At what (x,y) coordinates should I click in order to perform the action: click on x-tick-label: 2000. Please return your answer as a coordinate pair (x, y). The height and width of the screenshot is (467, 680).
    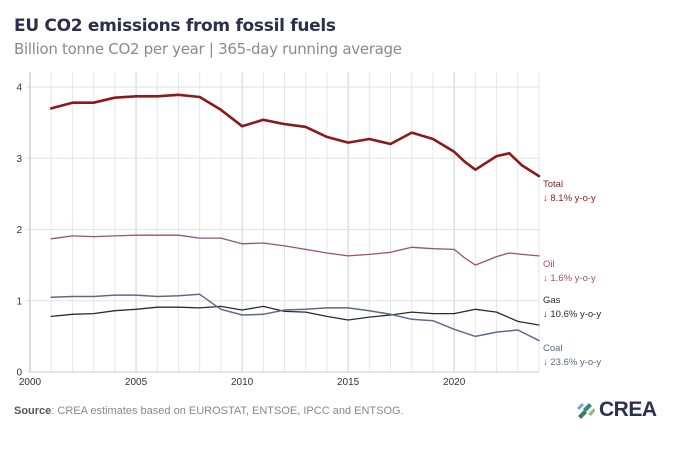
    Looking at the image, I should click on (30, 382).